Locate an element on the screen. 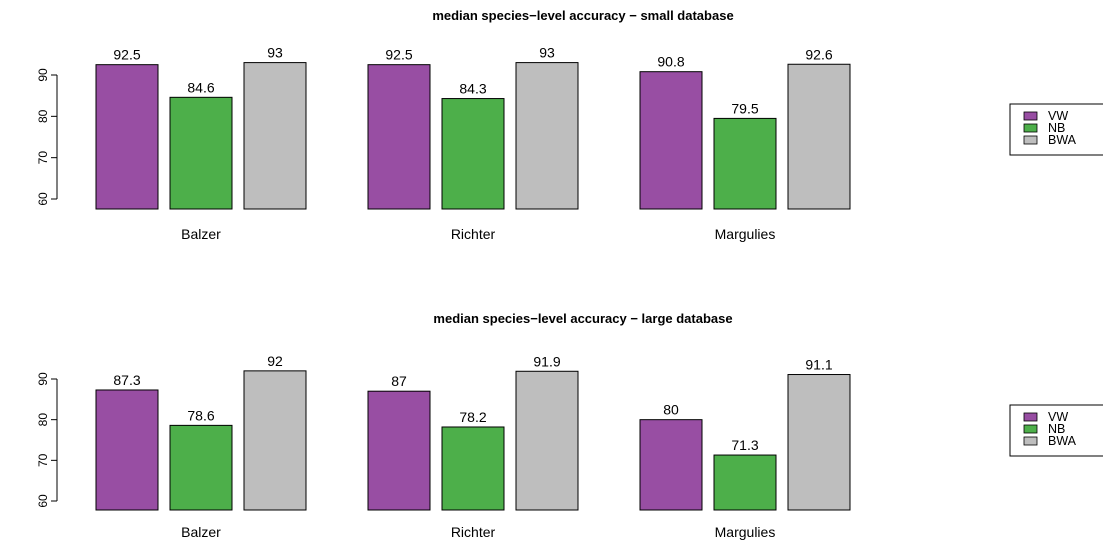  data-label-richter-vw: 92.5 is located at coordinates (398, 55).